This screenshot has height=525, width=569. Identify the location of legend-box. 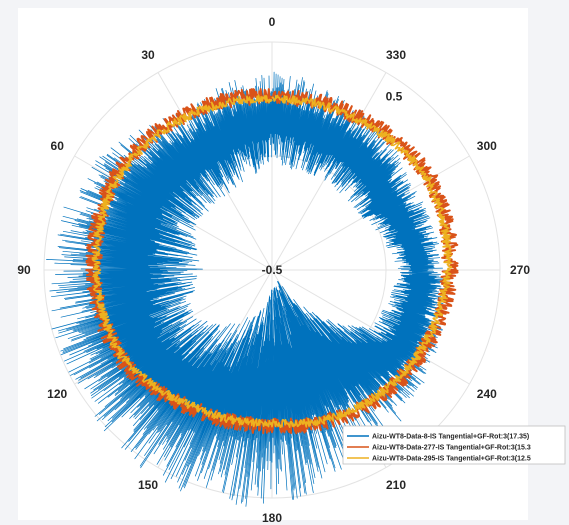
(454, 445).